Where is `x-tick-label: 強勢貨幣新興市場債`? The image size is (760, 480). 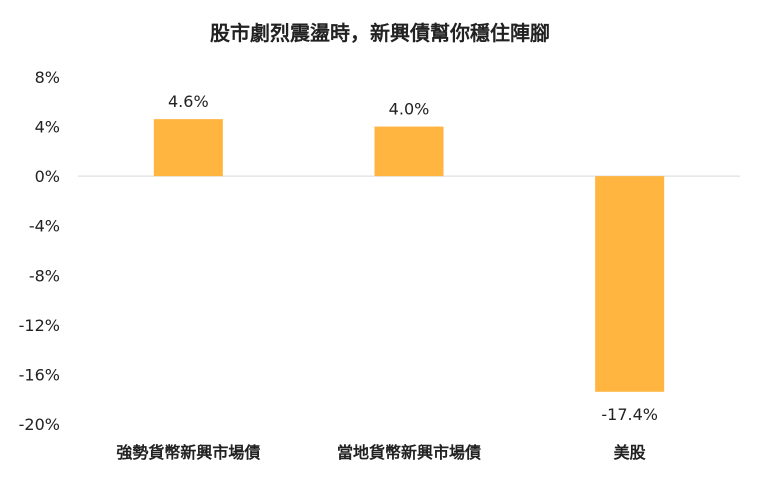
x-tick-label: 強勢貨幣新興市場債 is located at coordinates (188, 452).